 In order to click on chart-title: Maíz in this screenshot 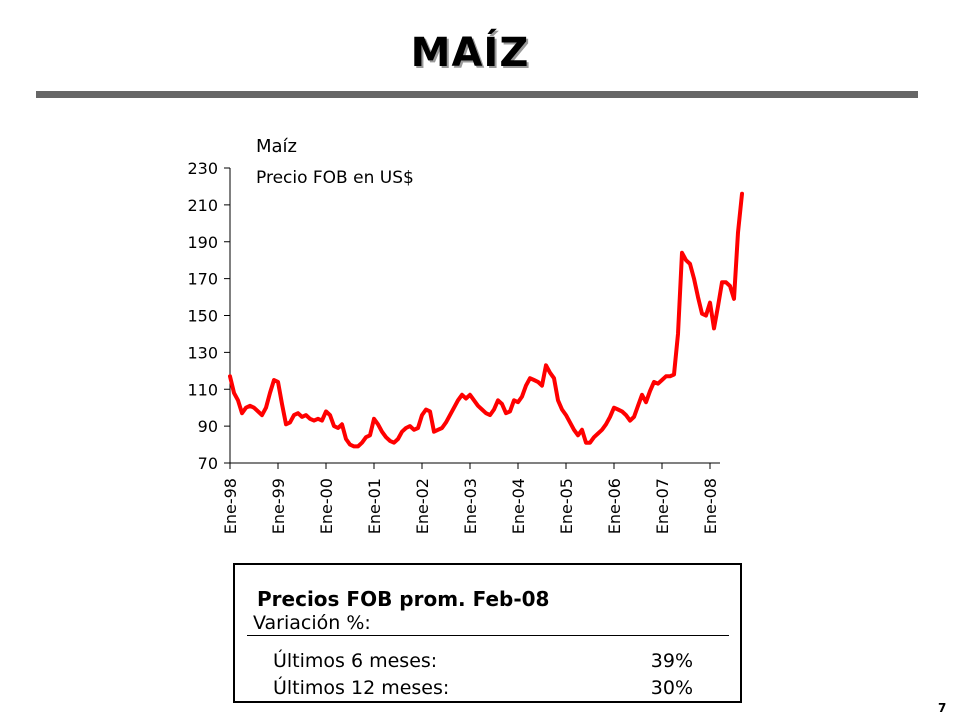, I will do `click(276, 146)`.